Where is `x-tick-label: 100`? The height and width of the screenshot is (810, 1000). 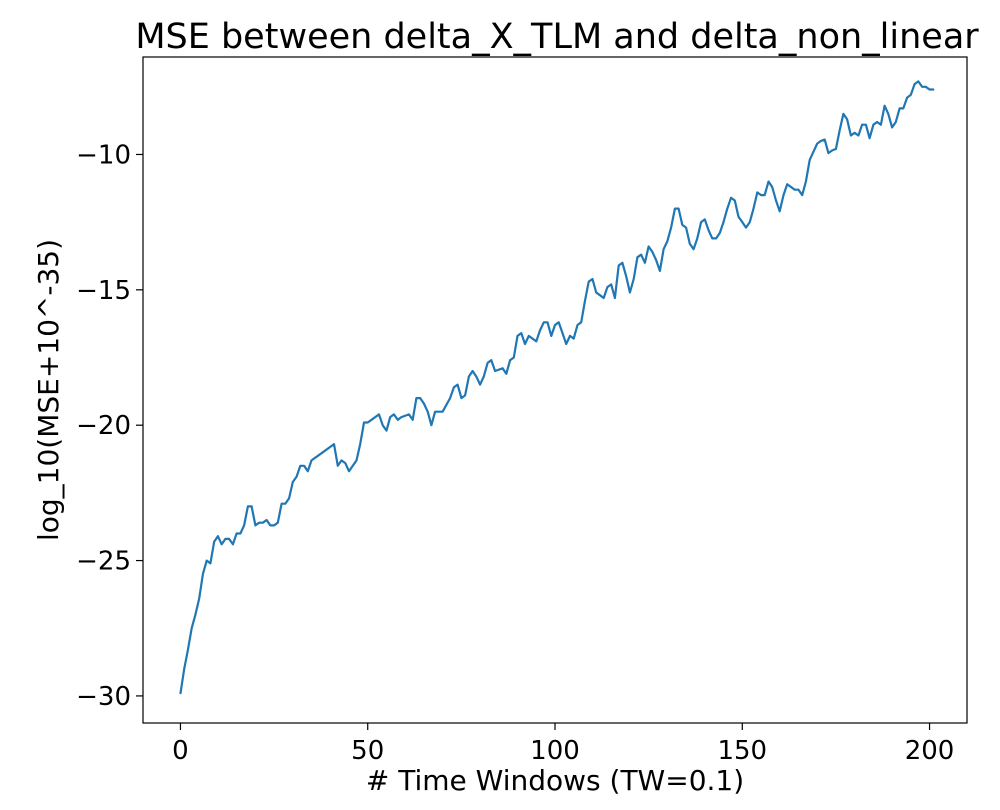 x-tick-label: 100 is located at coordinates (555, 751).